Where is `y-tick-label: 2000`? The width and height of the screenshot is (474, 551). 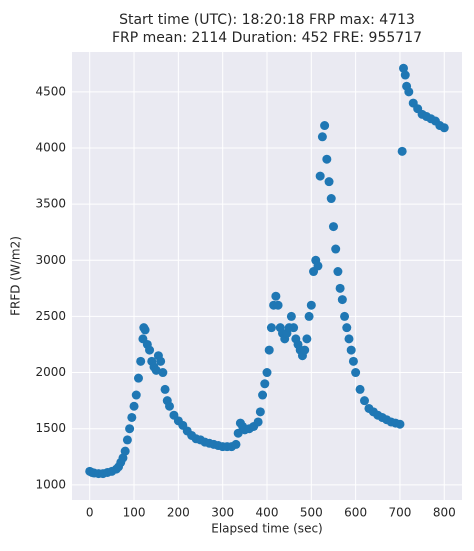 y-tick-label: 2000 is located at coordinates (50, 372).